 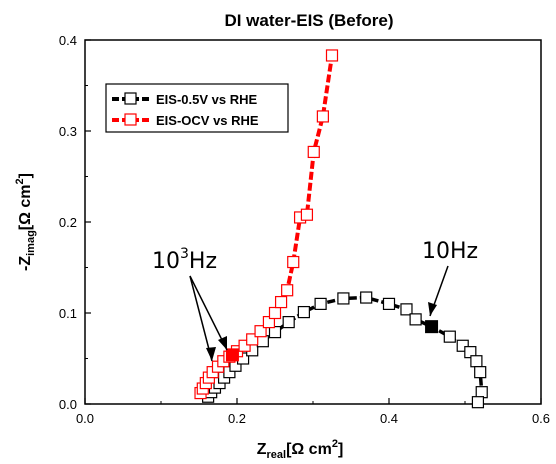 I want to click on annotation-1000hz-label: 103Hz, so click(x=184, y=260).